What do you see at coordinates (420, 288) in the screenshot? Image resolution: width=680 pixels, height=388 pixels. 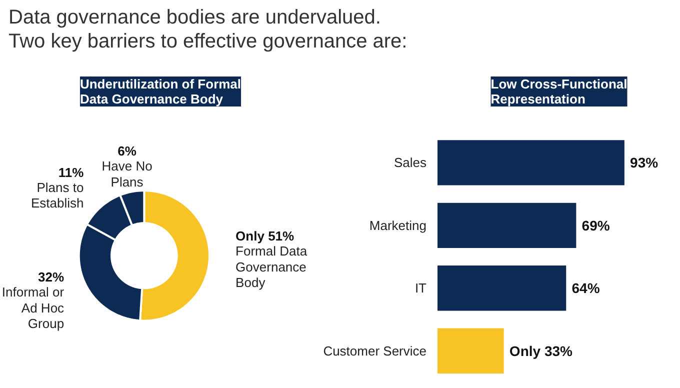 I see `y-tick-label: IT` at bounding box center [420, 288].